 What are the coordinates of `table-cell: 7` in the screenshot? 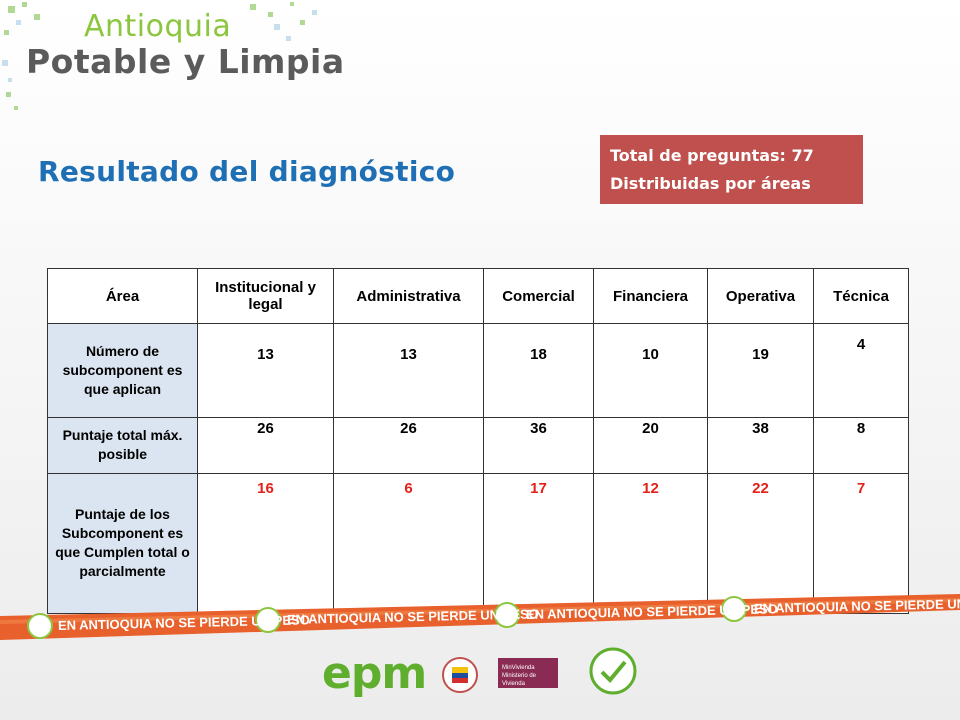 It's located at (861, 543).